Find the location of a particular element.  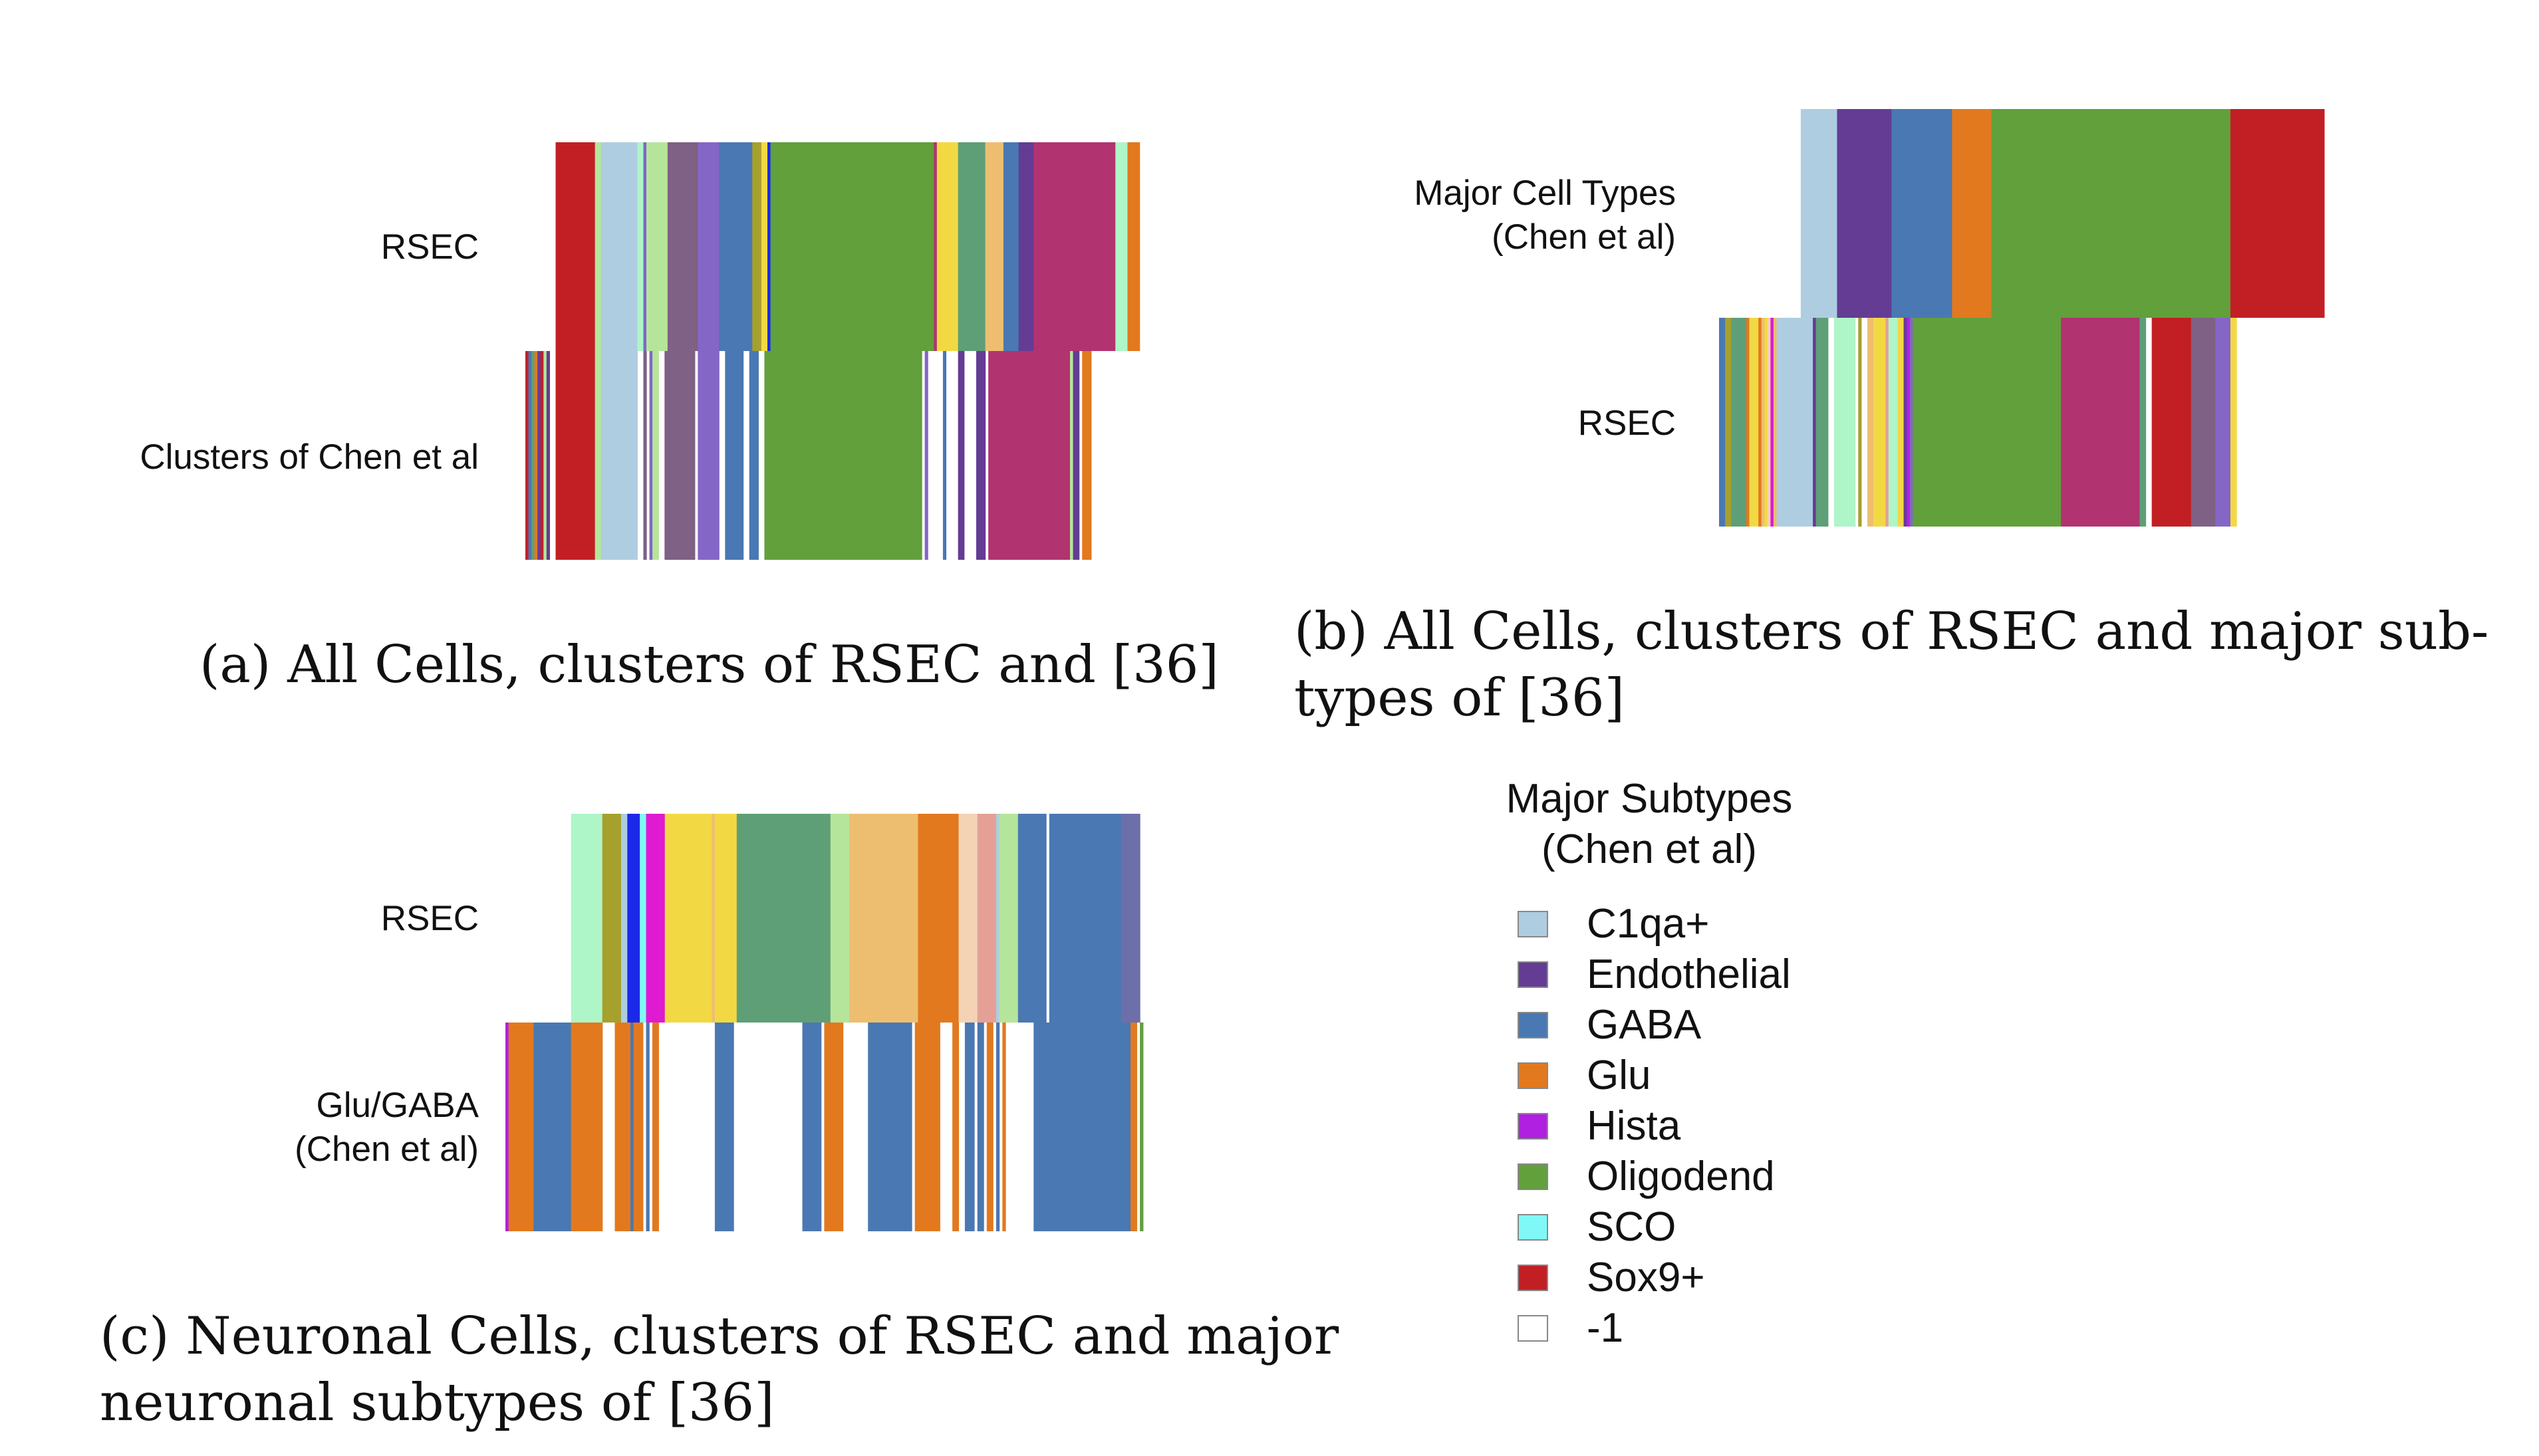

legend-label: -1 is located at coordinates (1605, 1328).